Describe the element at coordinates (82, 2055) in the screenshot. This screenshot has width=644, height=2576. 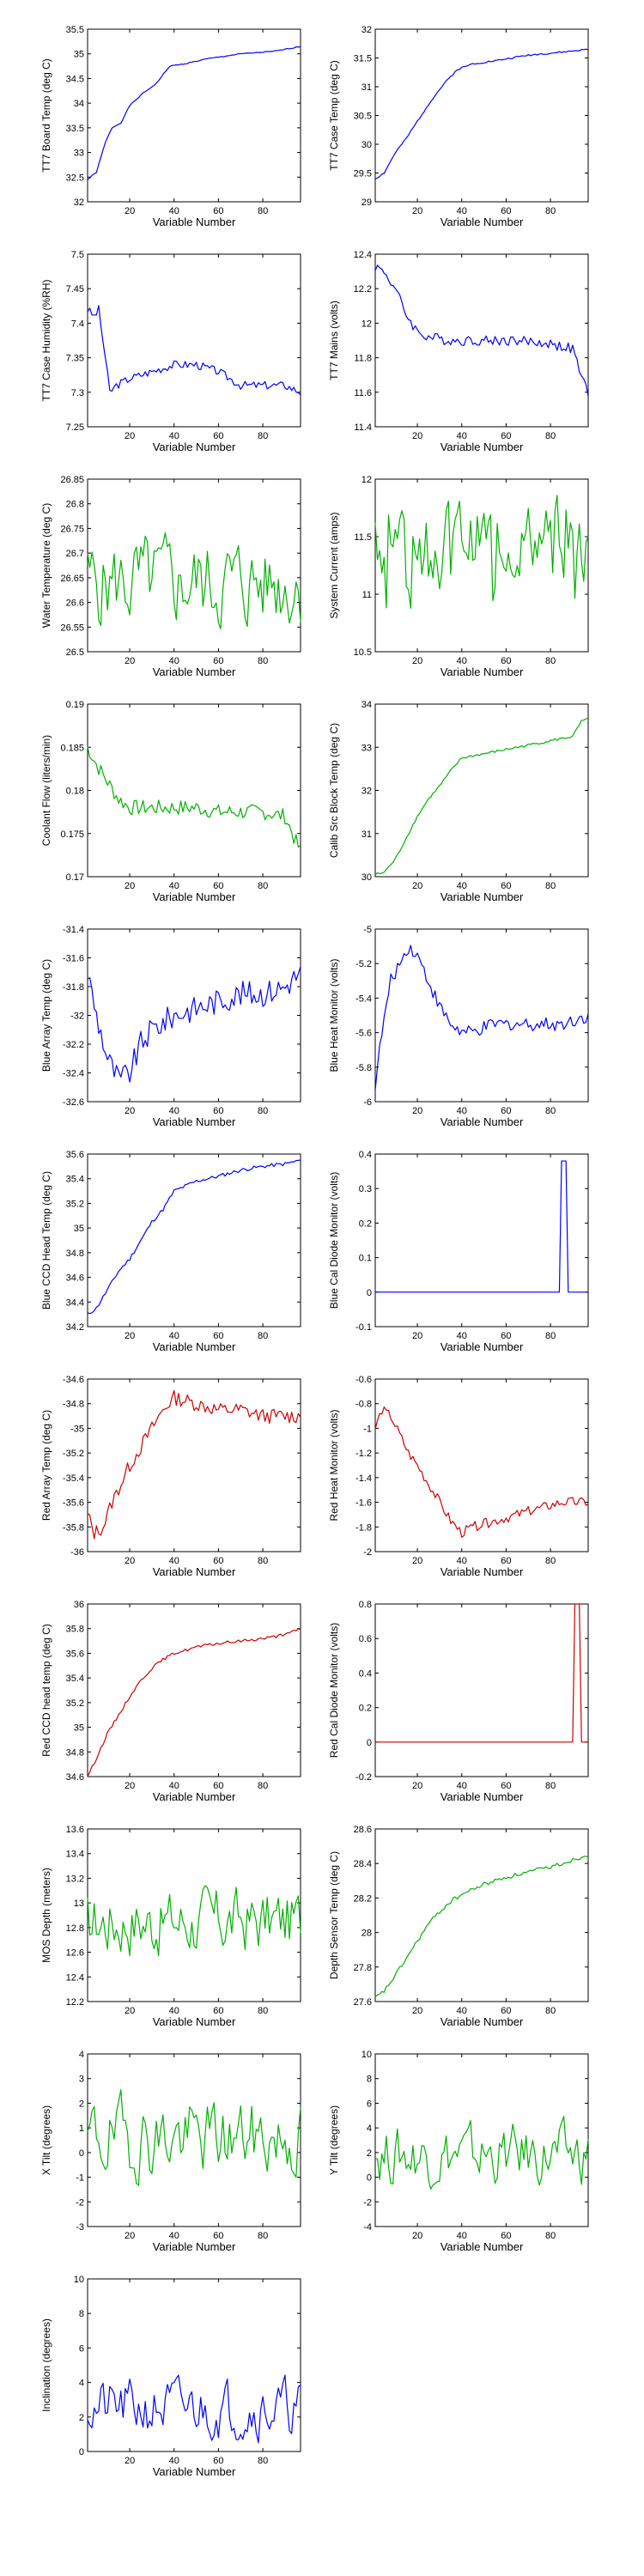
I see `y-tick-label: 4` at that location.